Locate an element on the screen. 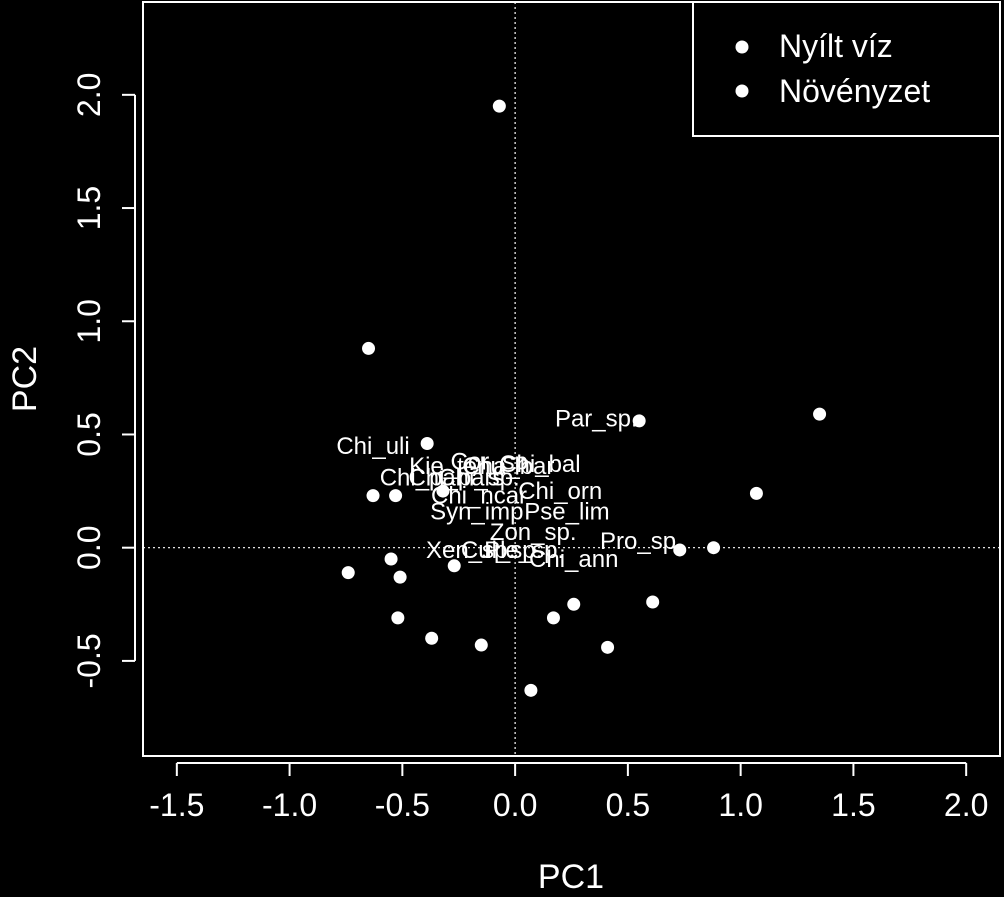  legend-box is located at coordinates (846, 69).